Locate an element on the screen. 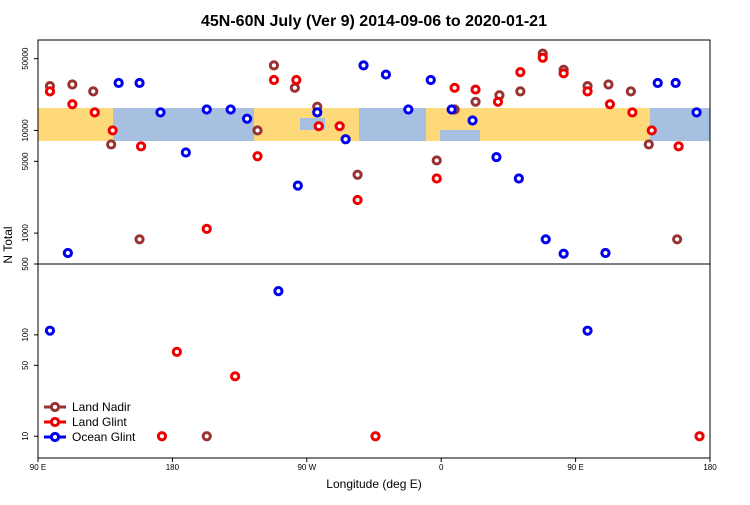  y-tick-label: 50000 is located at coordinates (25, 58).